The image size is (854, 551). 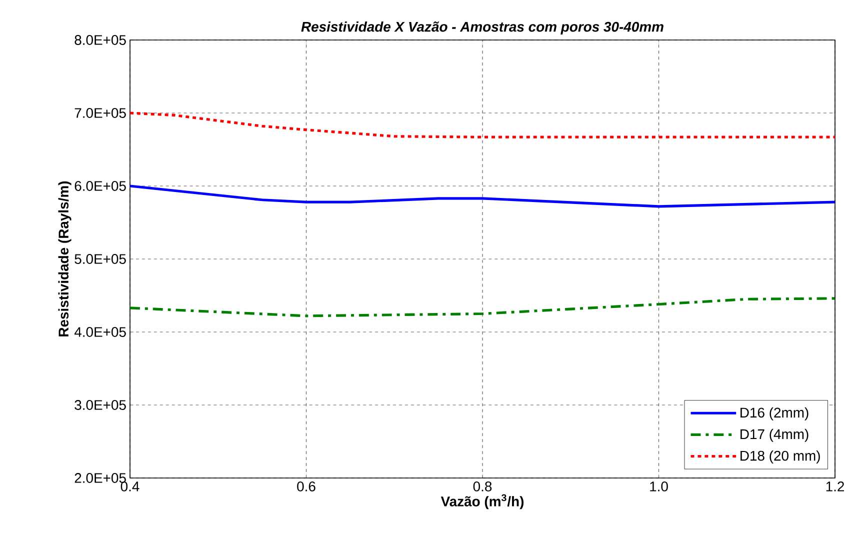 I want to click on legend-label: D17 (4mm), so click(x=774, y=435).